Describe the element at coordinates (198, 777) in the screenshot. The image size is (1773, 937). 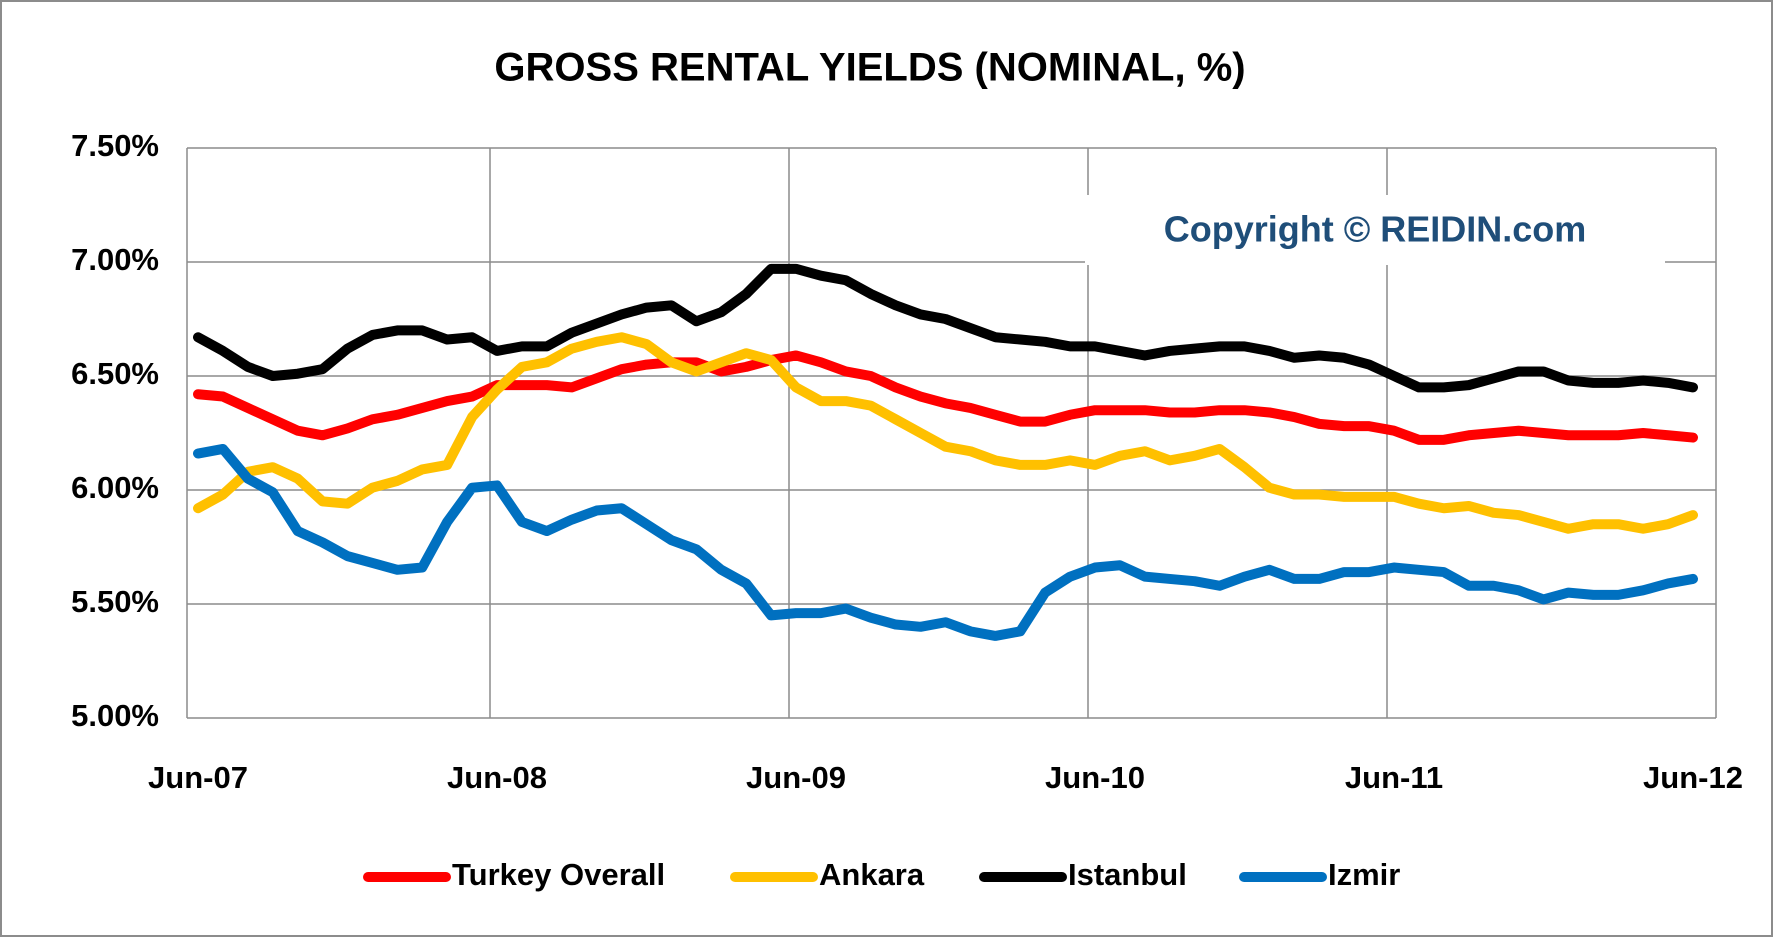
I see `x-tick-label: Jun-07` at that location.